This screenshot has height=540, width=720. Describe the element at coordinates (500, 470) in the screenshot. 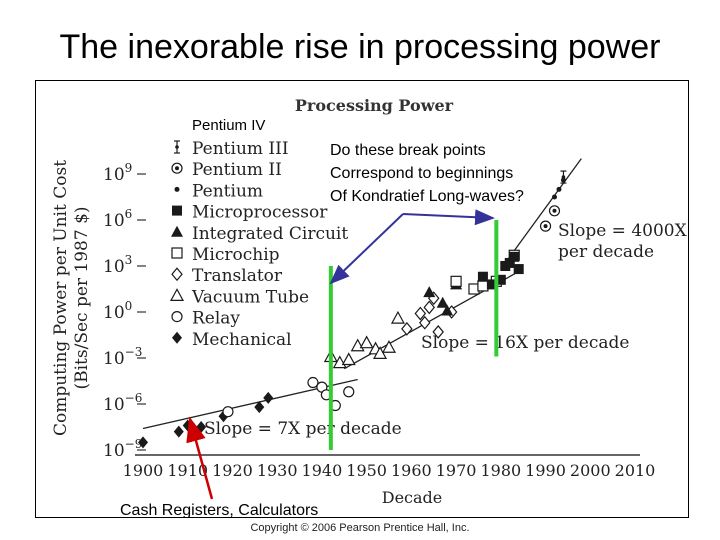

I see `x-tick-label-1980: 1980` at that location.